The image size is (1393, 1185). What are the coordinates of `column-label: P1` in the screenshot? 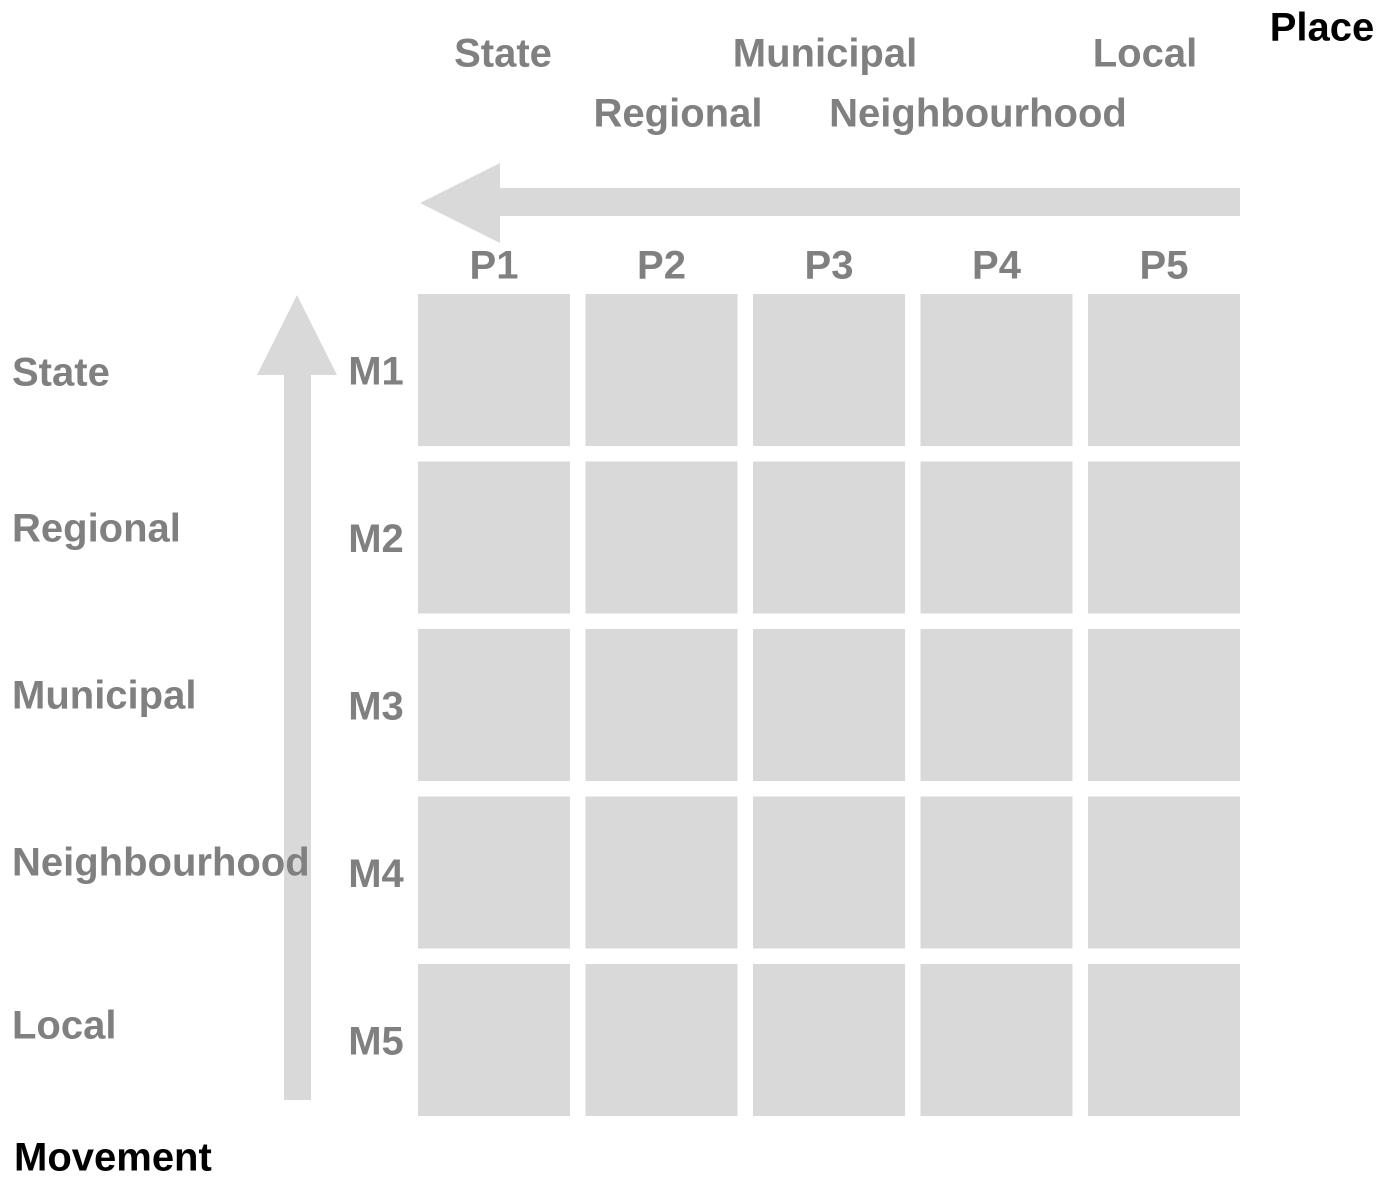 It's located at (494, 266).